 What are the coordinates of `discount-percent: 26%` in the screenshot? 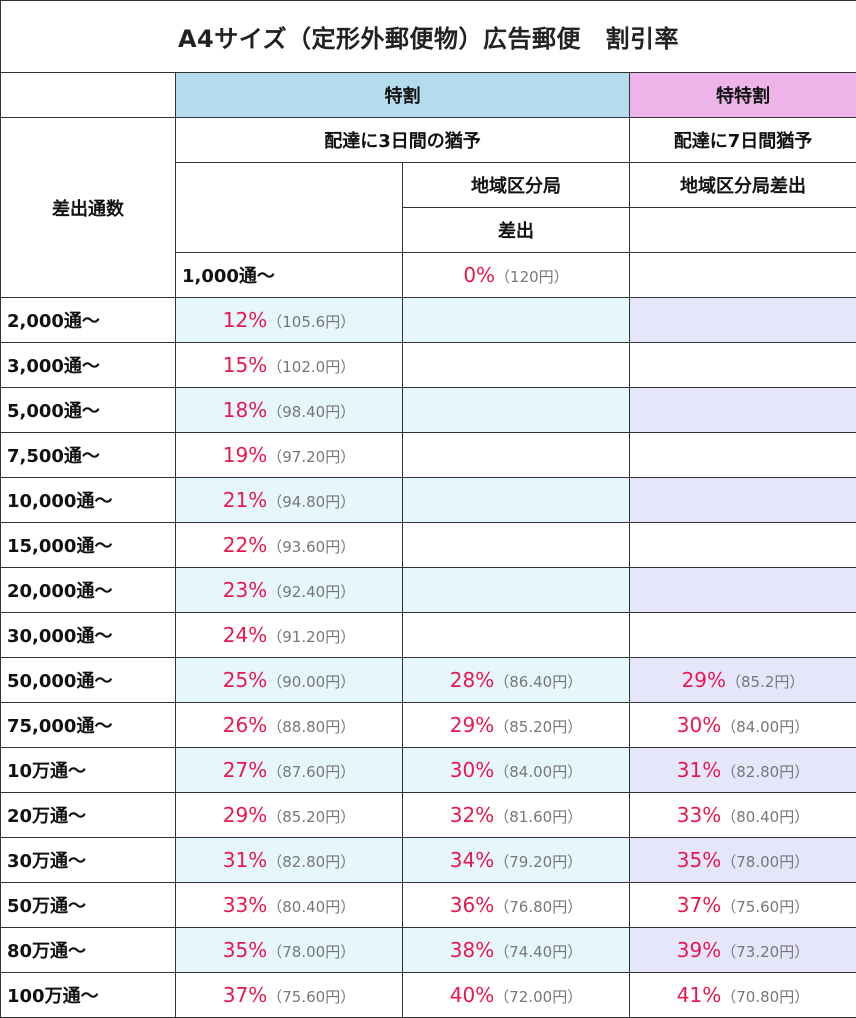 It's located at (245, 725).